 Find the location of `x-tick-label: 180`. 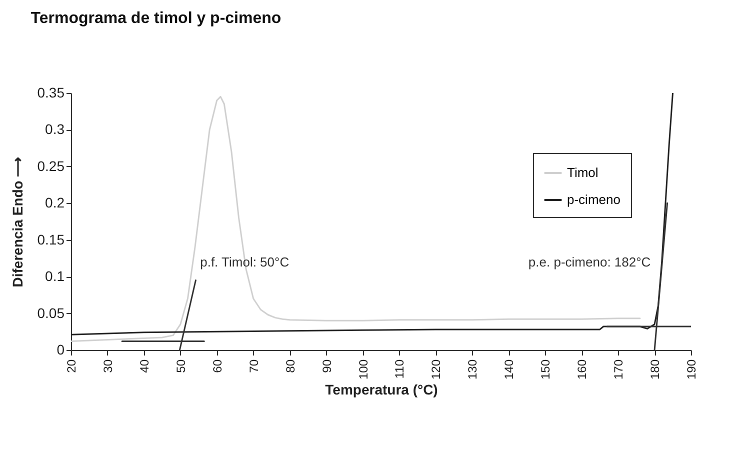

x-tick-label: 180 is located at coordinates (655, 369).